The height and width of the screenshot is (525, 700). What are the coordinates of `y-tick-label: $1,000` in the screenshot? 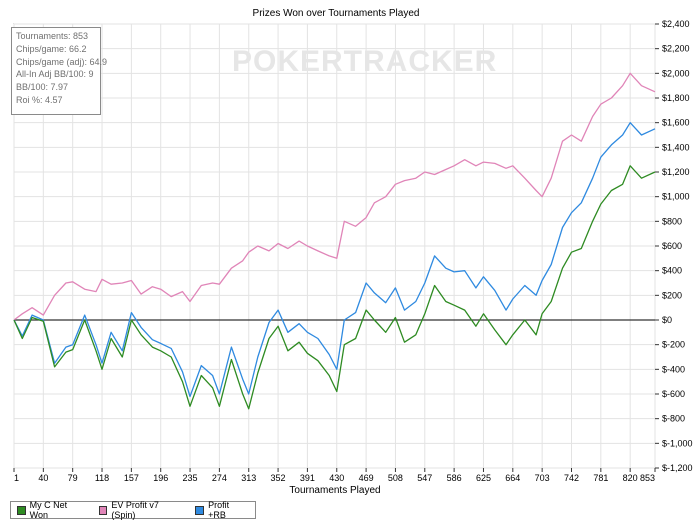 It's located at (676, 197).